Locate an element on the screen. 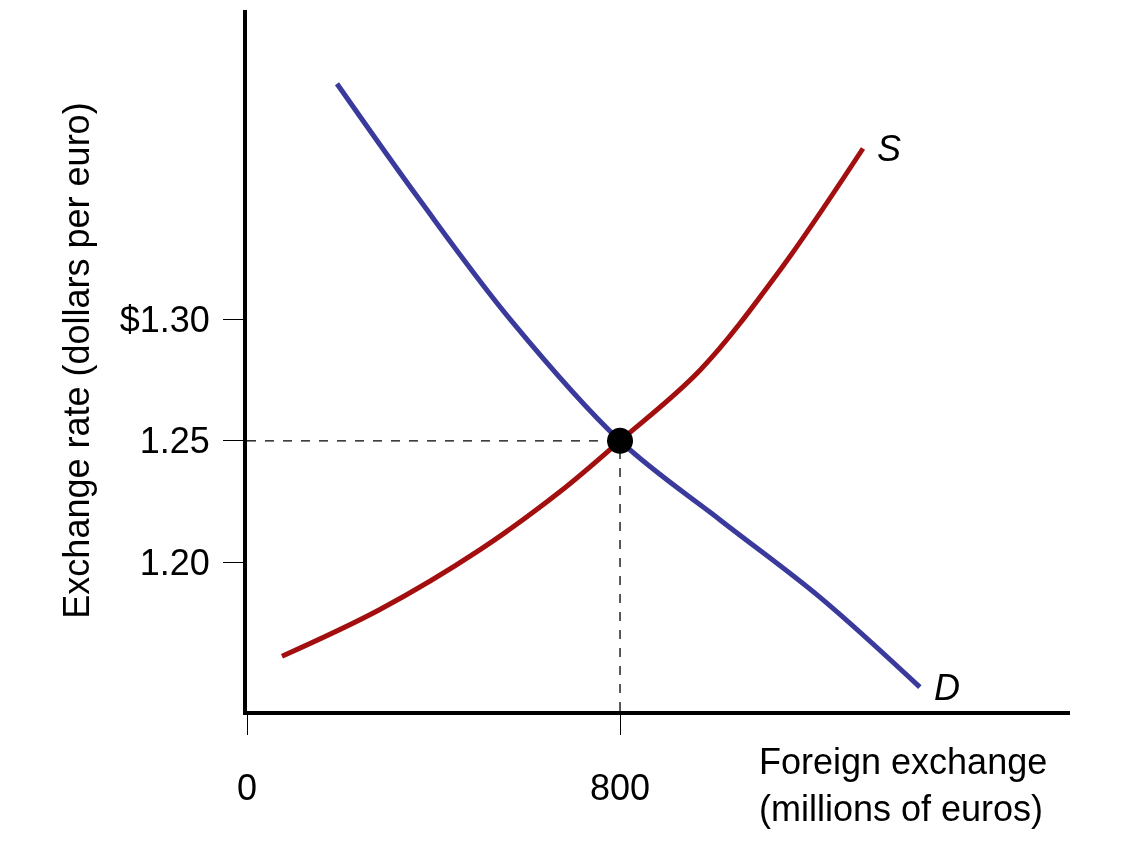 This screenshot has width=1142, height=848. x-axis-title: Foreign exchange (millions of euros) is located at coordinates (903, 785).